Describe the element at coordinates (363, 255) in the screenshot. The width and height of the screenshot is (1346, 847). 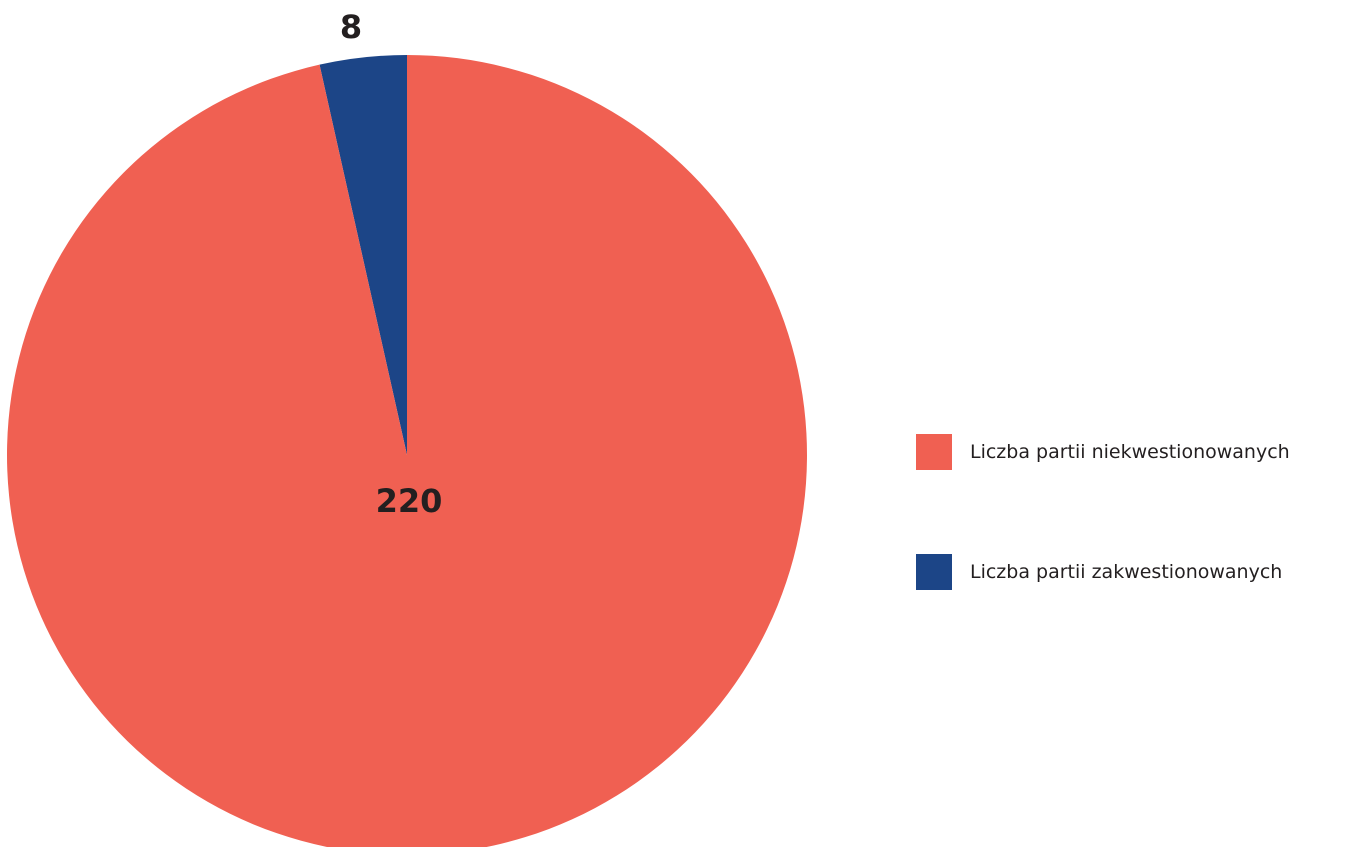
I see `pie-slice-zakwestionowanych` at that location.